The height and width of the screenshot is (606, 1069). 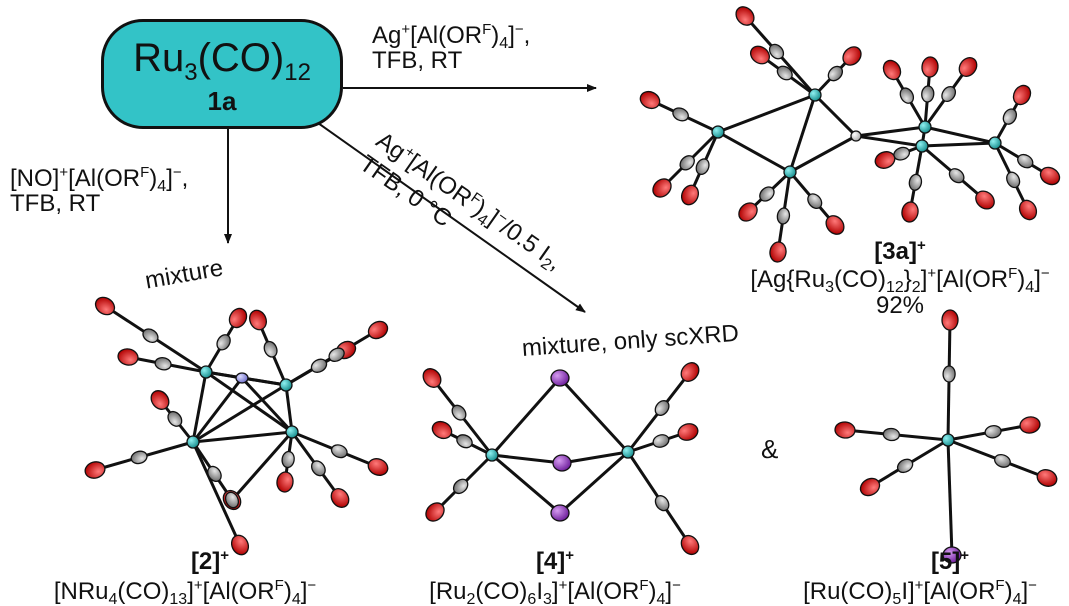 I want to click on and-connector: &, so click(x=770, y=449).